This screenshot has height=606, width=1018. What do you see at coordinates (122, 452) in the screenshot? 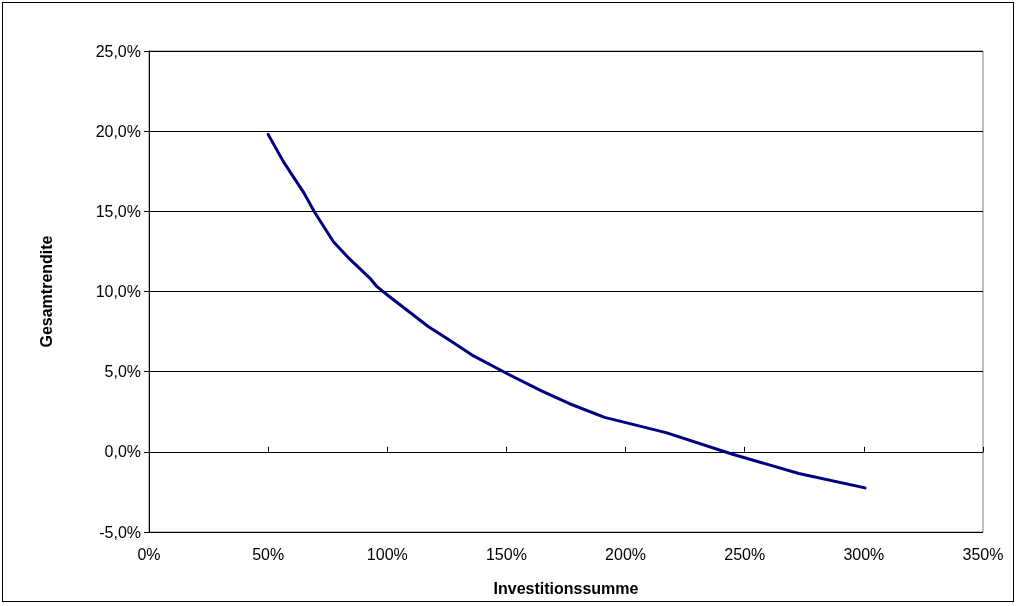
I see `y-tick-label: 0,0%` at bounding box center [122, 452].